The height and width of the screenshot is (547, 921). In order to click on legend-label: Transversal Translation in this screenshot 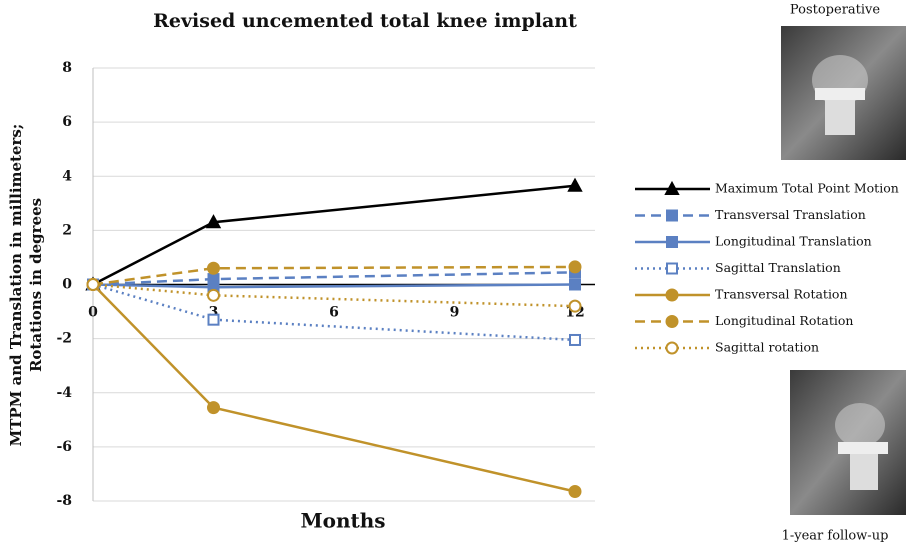, I will do `click(790, 214)`.